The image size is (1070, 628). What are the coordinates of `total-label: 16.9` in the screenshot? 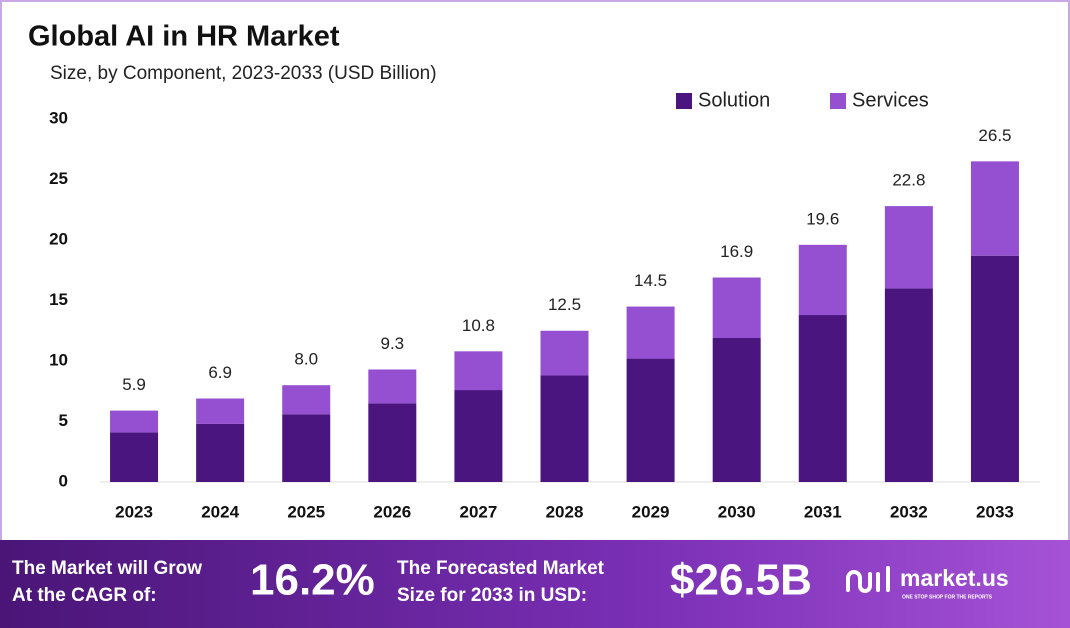 It's located at (736, 251).